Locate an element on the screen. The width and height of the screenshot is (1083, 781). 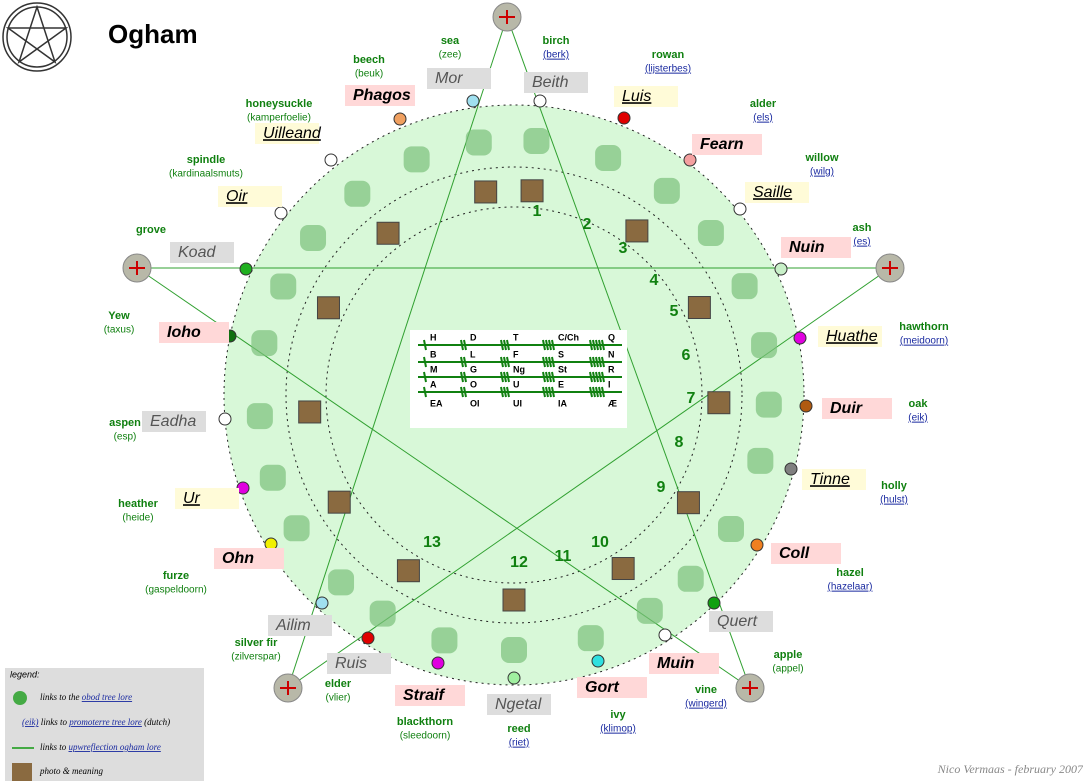
tree-name: ivy is located at coordinates (618, 715).